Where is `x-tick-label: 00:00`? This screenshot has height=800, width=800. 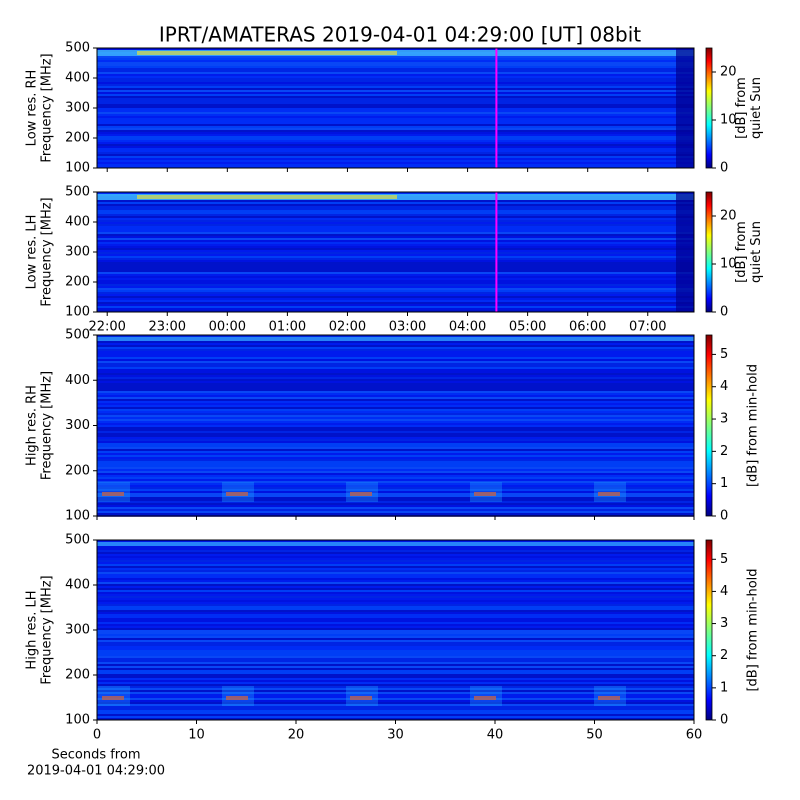
x-tick-label: 00:00 is located at coordinates (227, 327).